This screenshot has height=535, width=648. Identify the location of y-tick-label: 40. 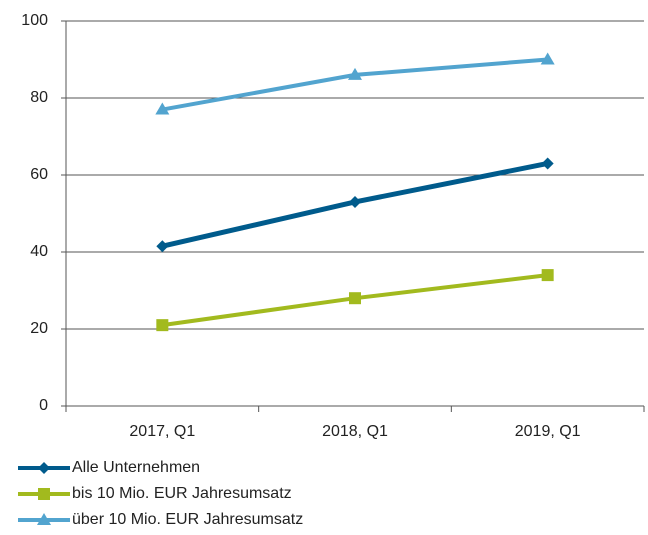
(39, 251).